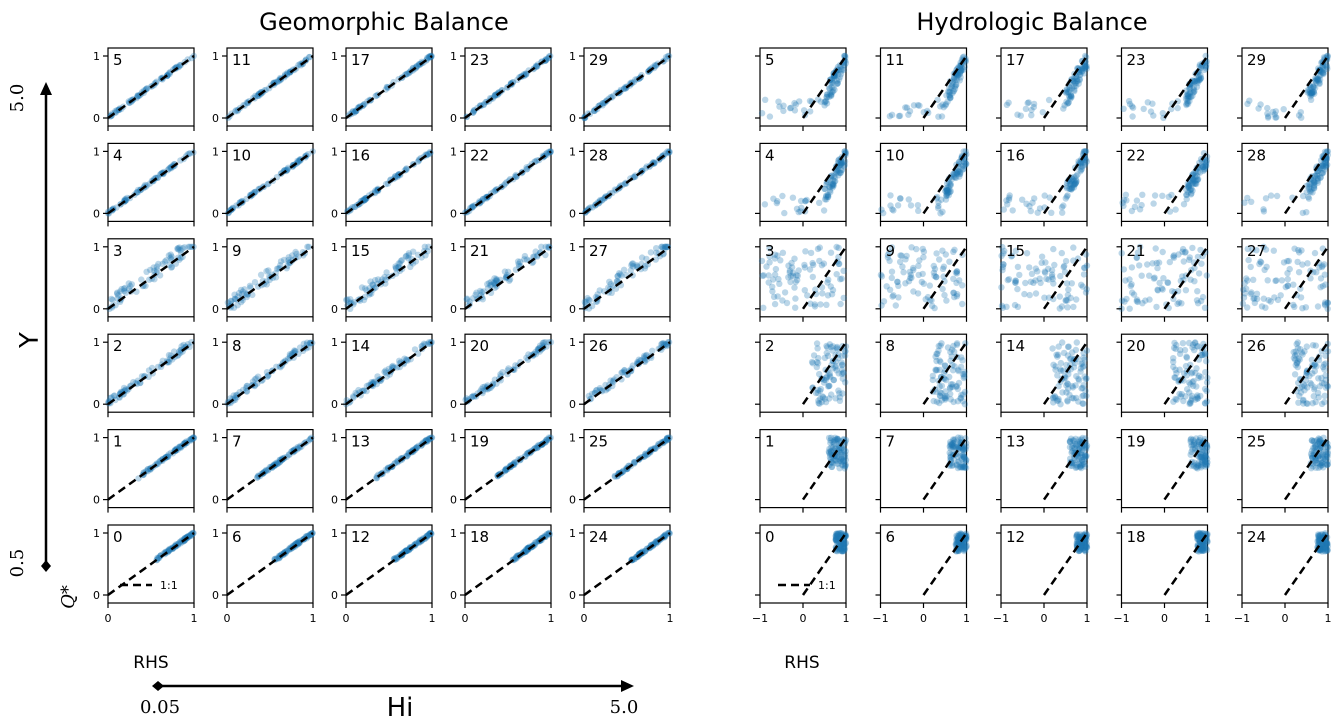 This screenshot has height=721, width=1332. I want to click on panel-number: 26, so click(1256, 346).